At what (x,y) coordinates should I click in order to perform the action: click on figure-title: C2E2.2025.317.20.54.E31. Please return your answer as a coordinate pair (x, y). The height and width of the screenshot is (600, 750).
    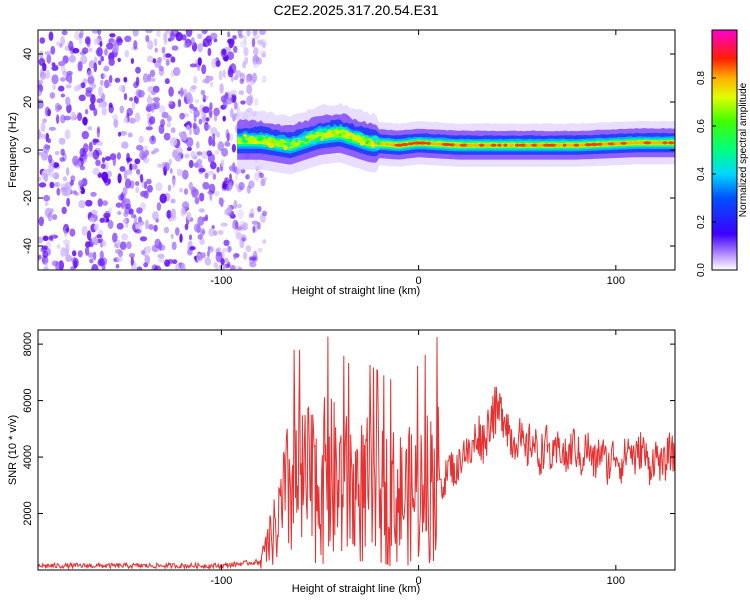
    Looking at the image, I should click on (355, 10).